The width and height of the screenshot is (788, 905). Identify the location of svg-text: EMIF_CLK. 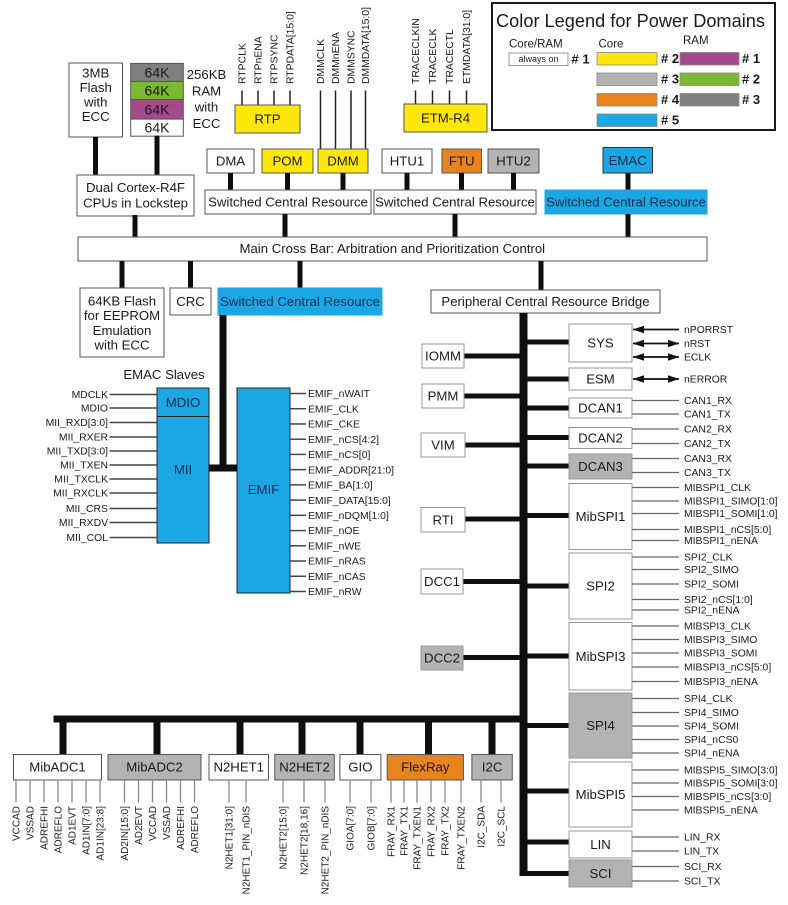
(333, 409).